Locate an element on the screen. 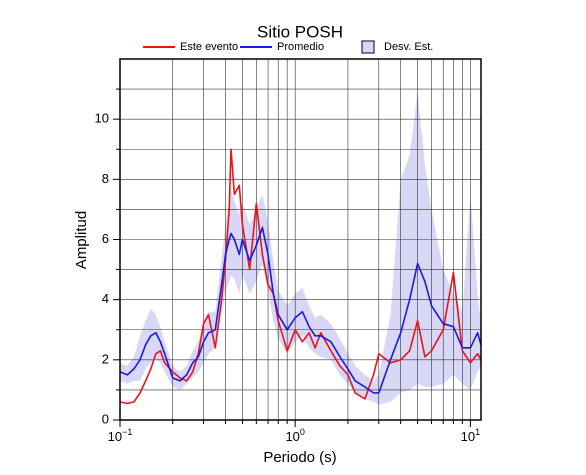 This screenshot has width=586, height=475. x-tick-label: 10⁰ is located at coordinates (294, 435).